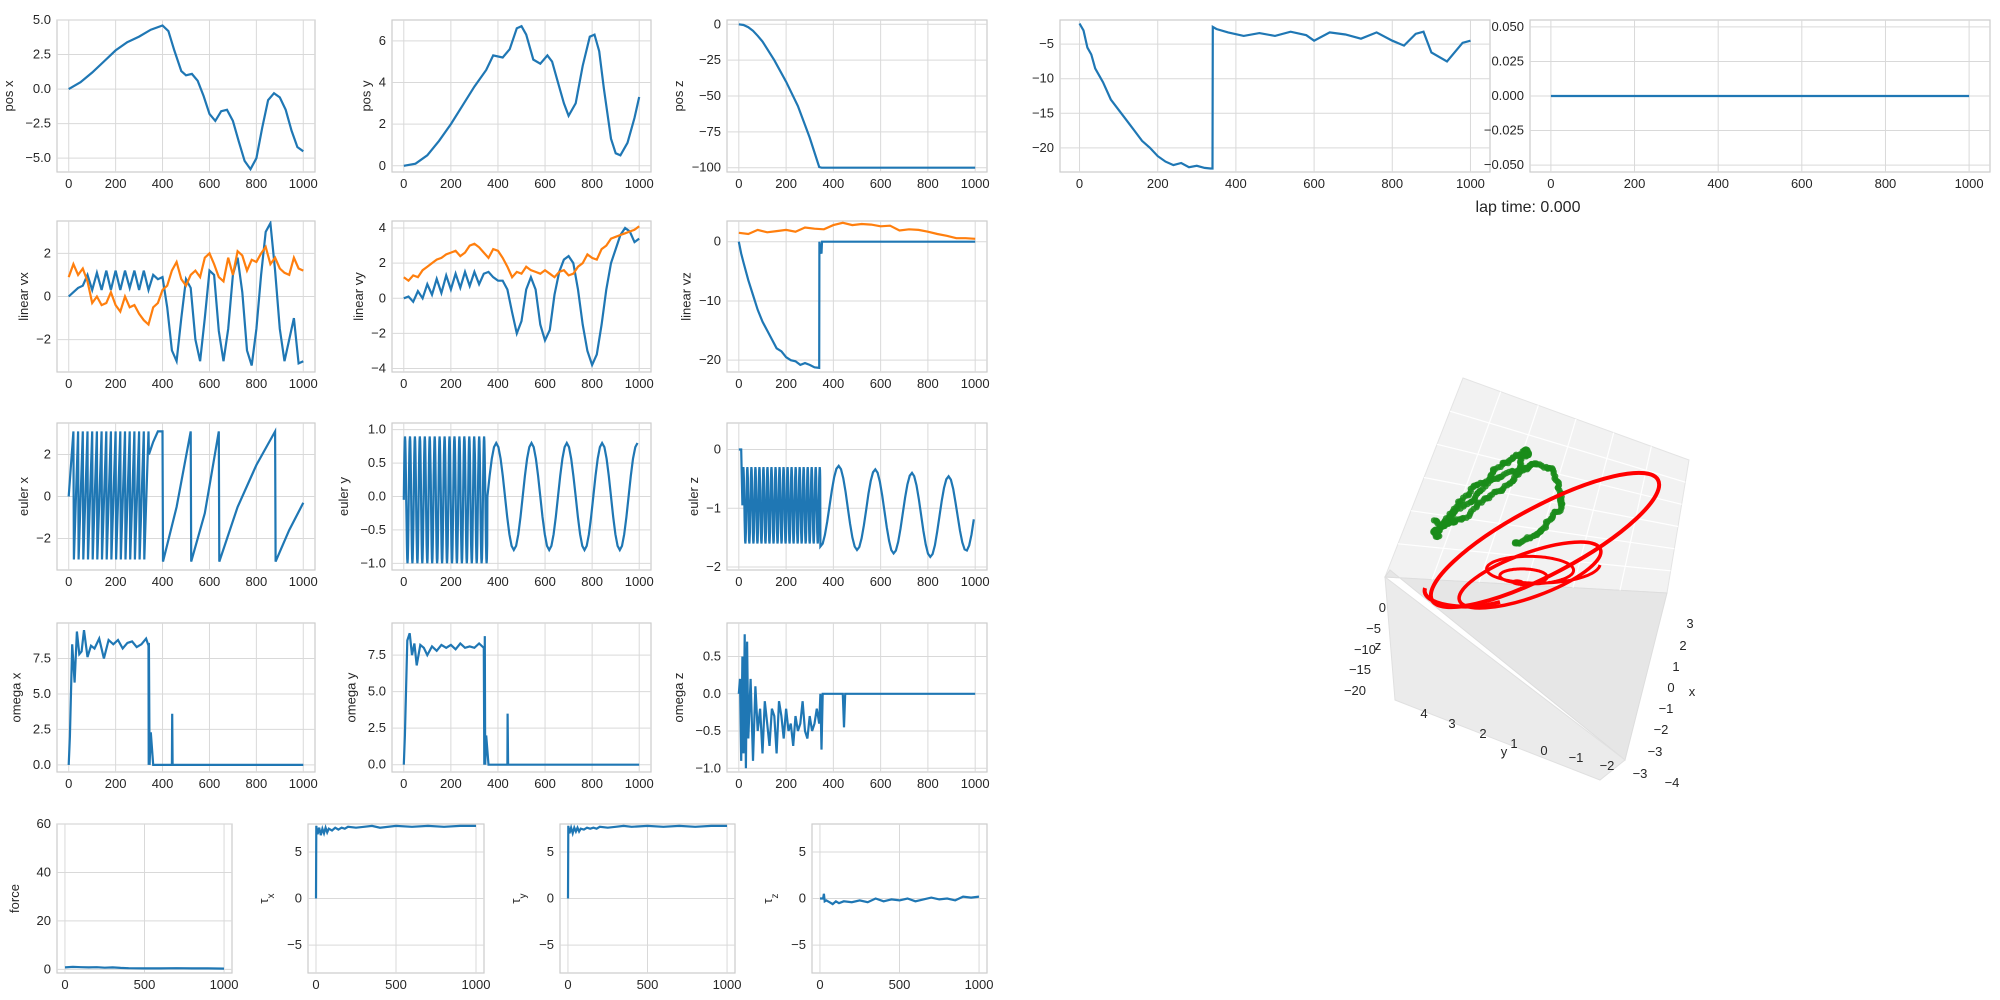 This screenshot has width=2000, height=1000. I want to click on y-tick-label: −50, so click(710, 95).